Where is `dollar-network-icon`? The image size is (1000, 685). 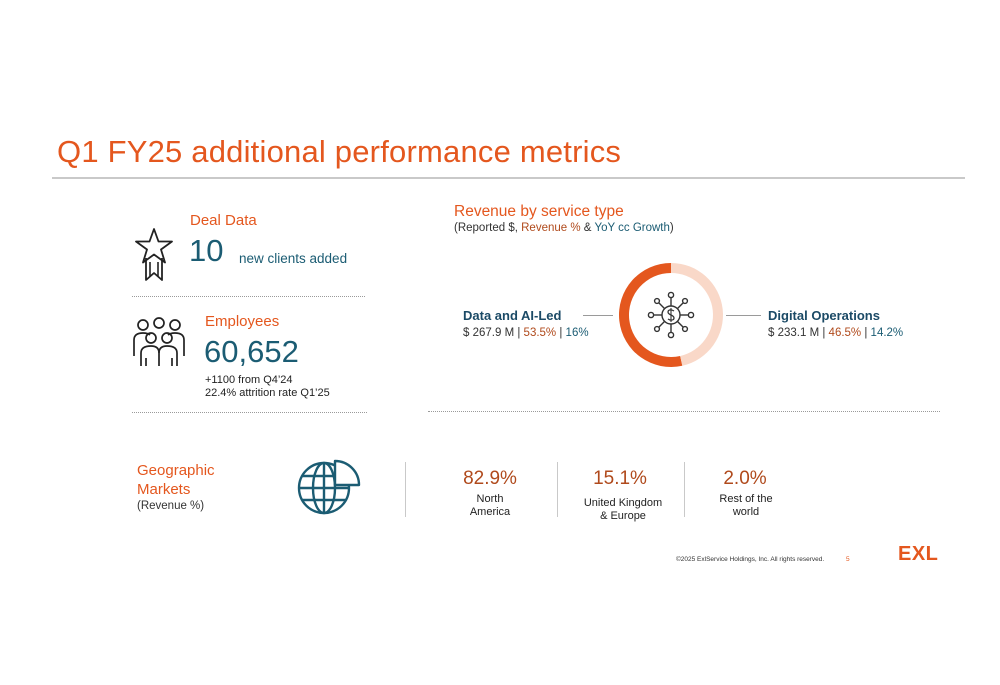
dollar-network-icon is located at coordinates (671, 315).